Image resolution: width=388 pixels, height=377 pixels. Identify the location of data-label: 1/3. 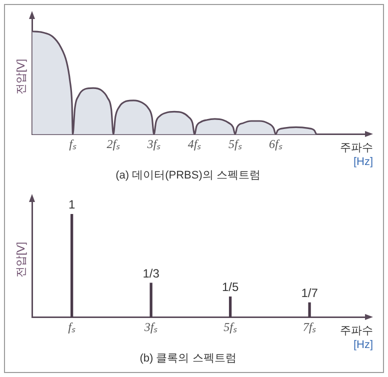
(151, 273).